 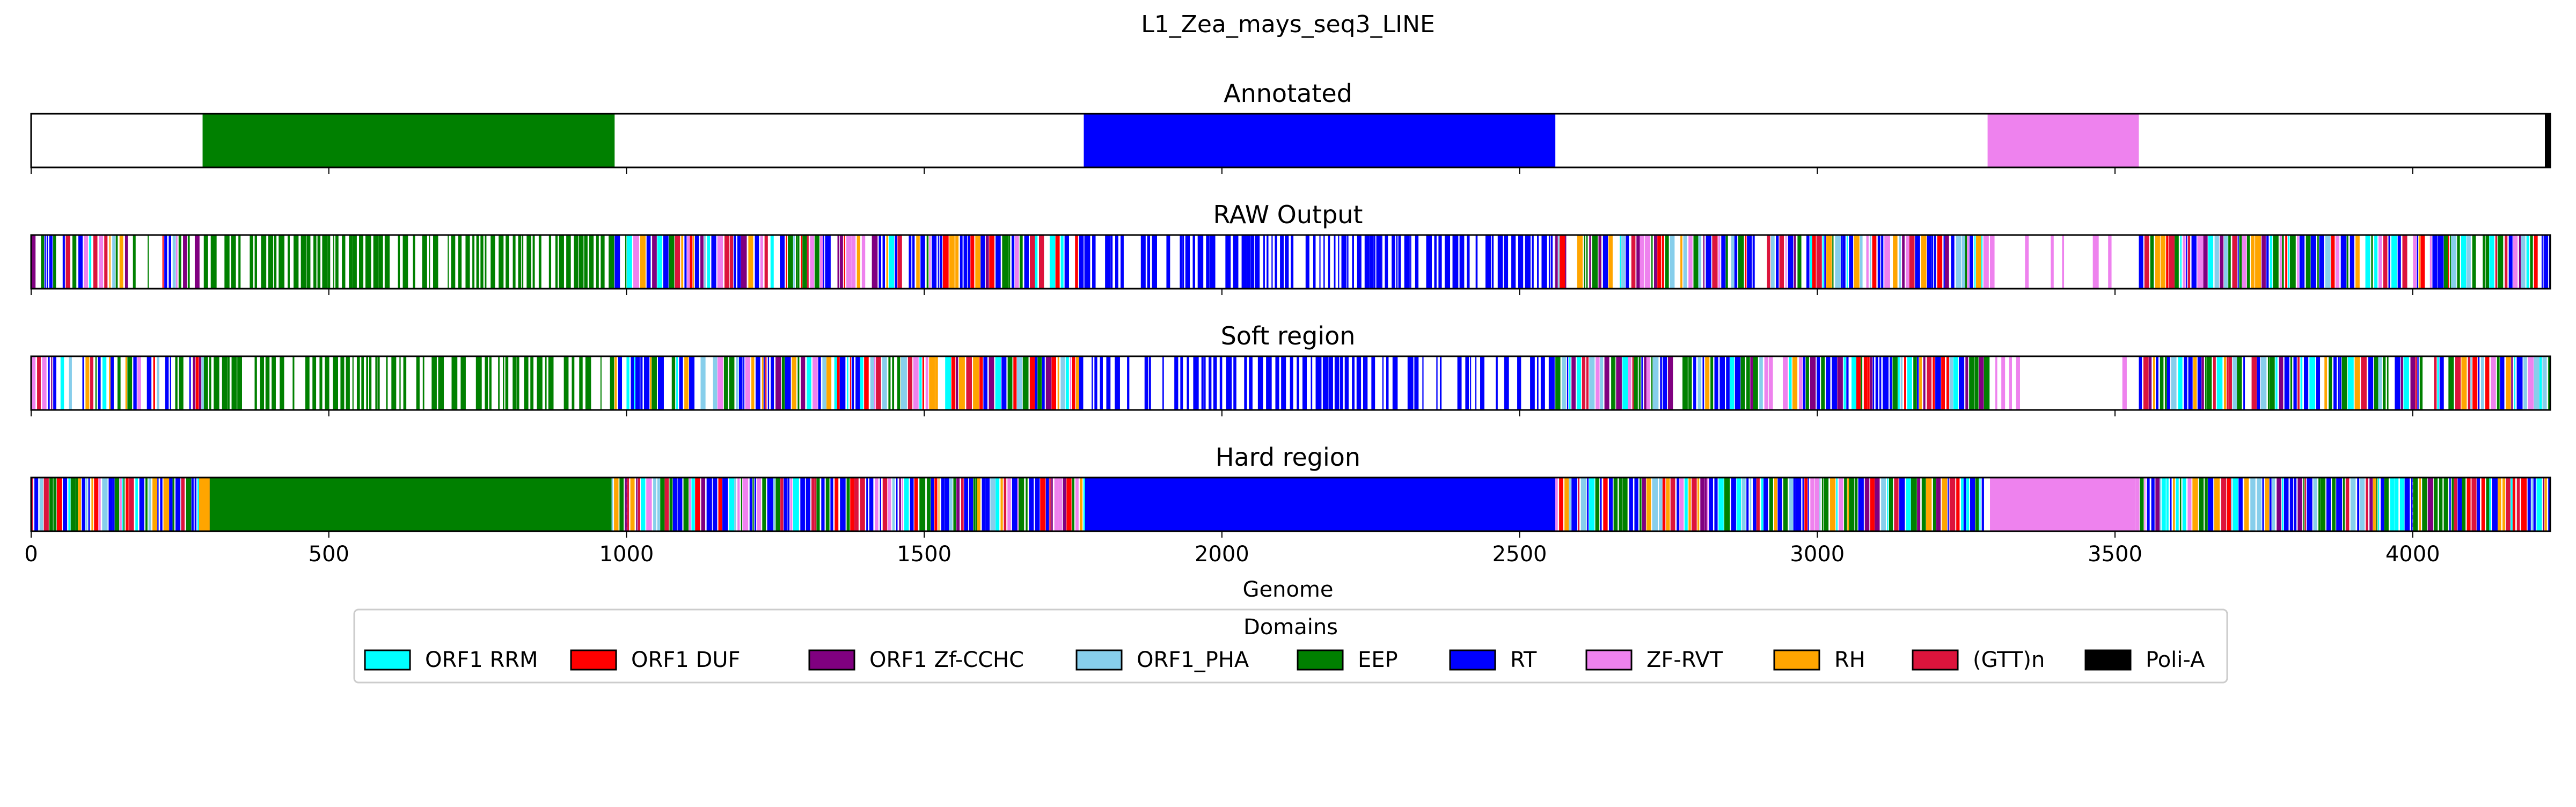 What do you see at coordinates (1935, 660) in the screenshot?
I see `legend-swatch` at bounding box center [1935, 660].